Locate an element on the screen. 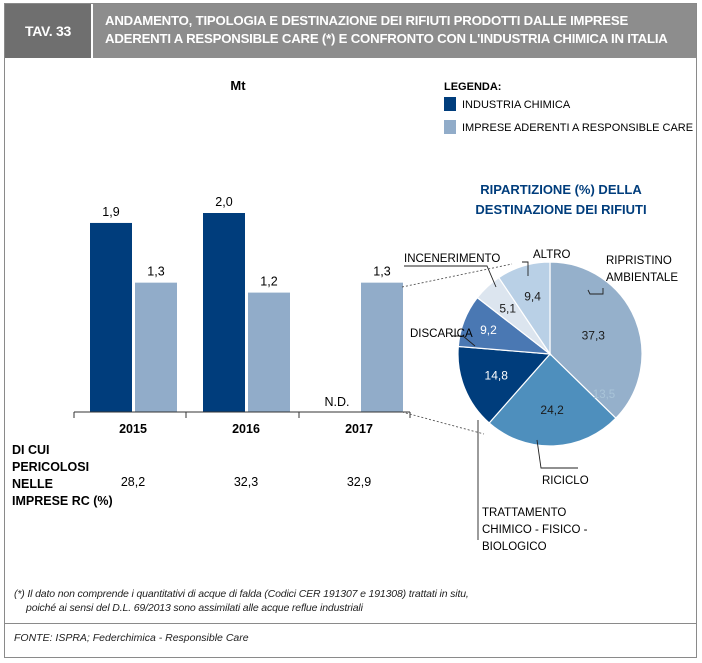  pie-leader-altro is located at coordinates (525, 268).